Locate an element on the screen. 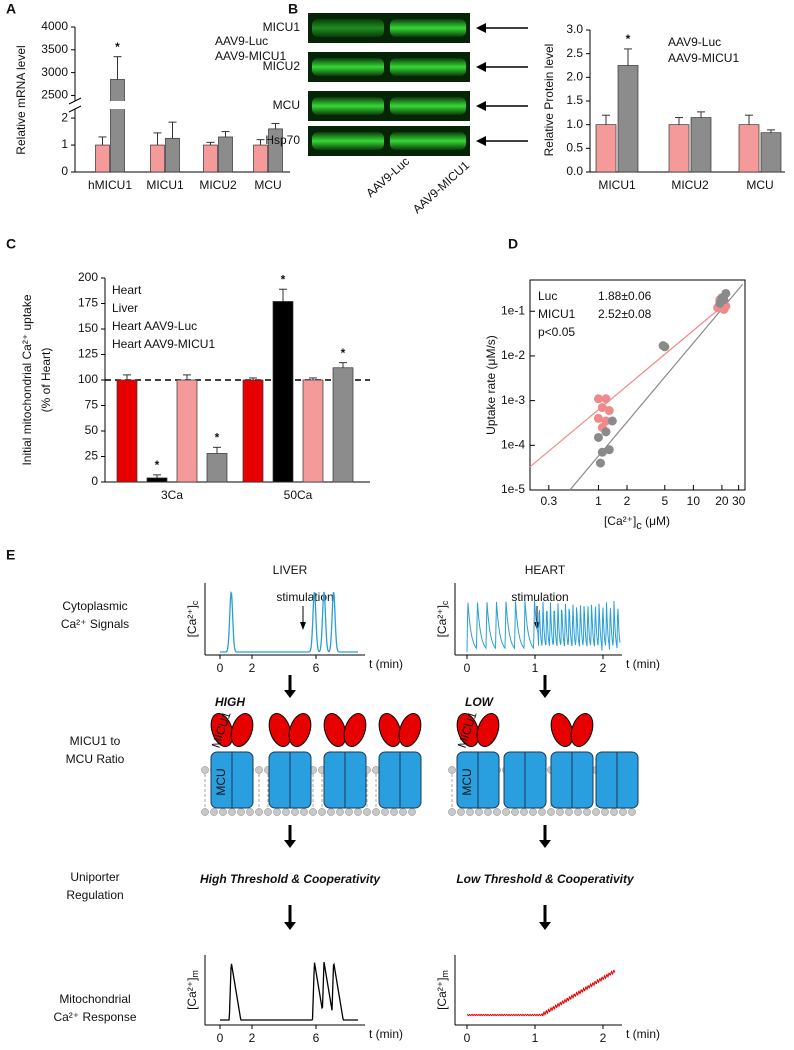  y-tick-label: 100 is located at coordinates (88, 379).